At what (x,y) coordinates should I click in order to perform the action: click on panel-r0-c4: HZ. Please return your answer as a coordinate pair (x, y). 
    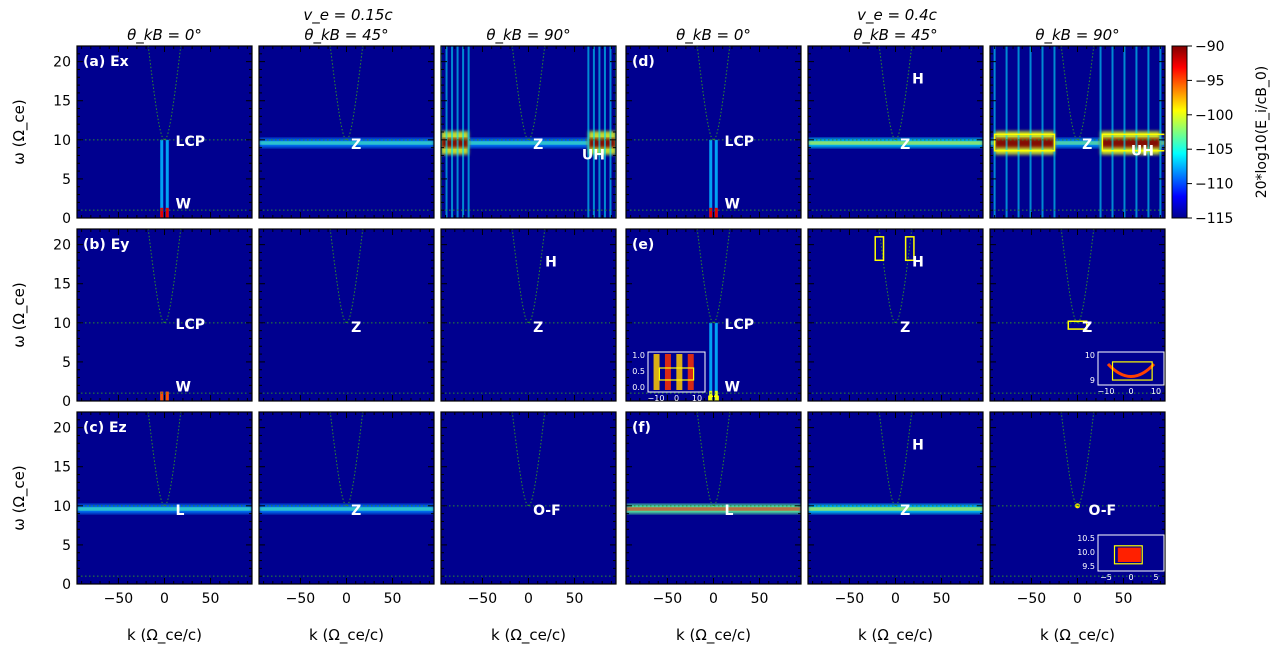
    Looking at the image, I should click on (895, 132).